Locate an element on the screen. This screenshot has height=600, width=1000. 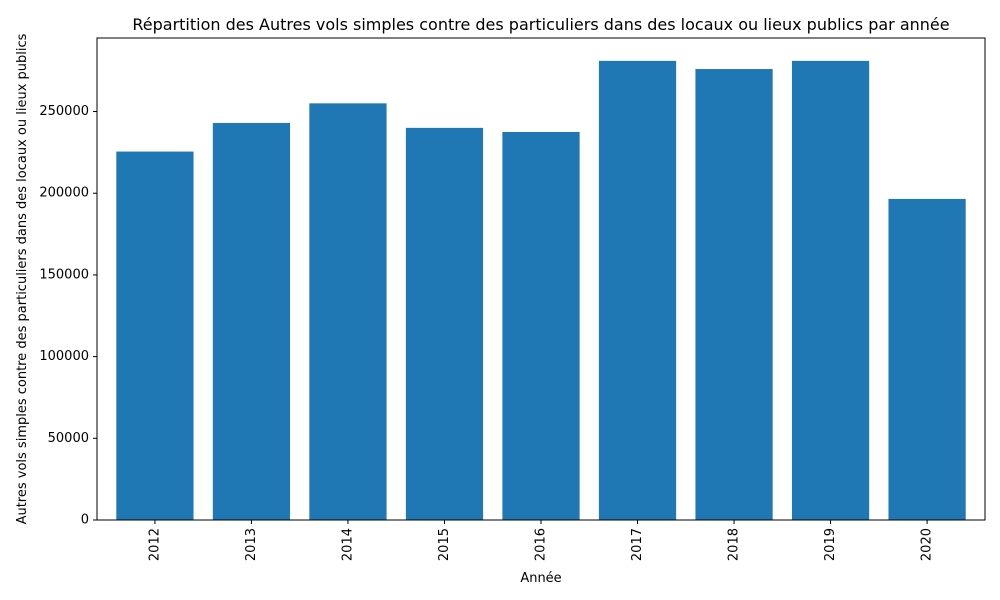
x-tick-label: 2018 is located at coordinates (734, 544).